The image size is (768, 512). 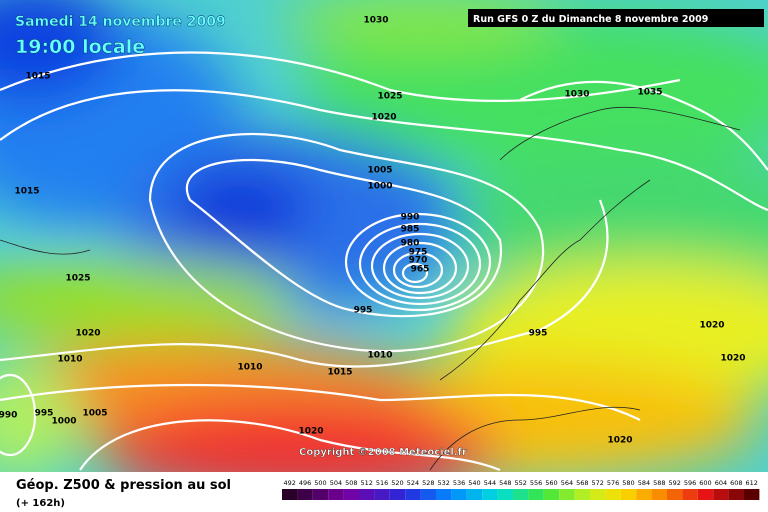 I want to click on colorbar-label: 592, so click(x=674, y=483).